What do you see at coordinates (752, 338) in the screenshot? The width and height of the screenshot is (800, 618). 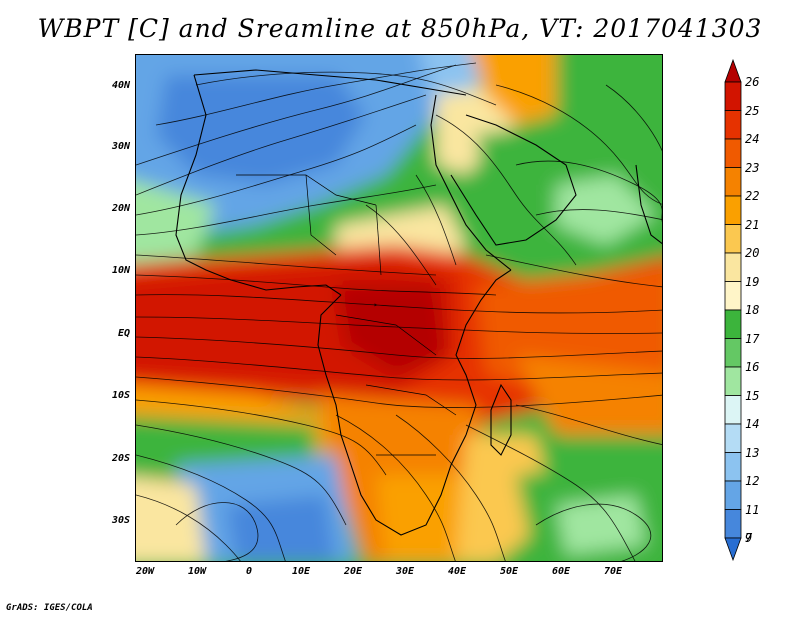 I see `colorbar-label: 17` at bounding box center [752, 338].